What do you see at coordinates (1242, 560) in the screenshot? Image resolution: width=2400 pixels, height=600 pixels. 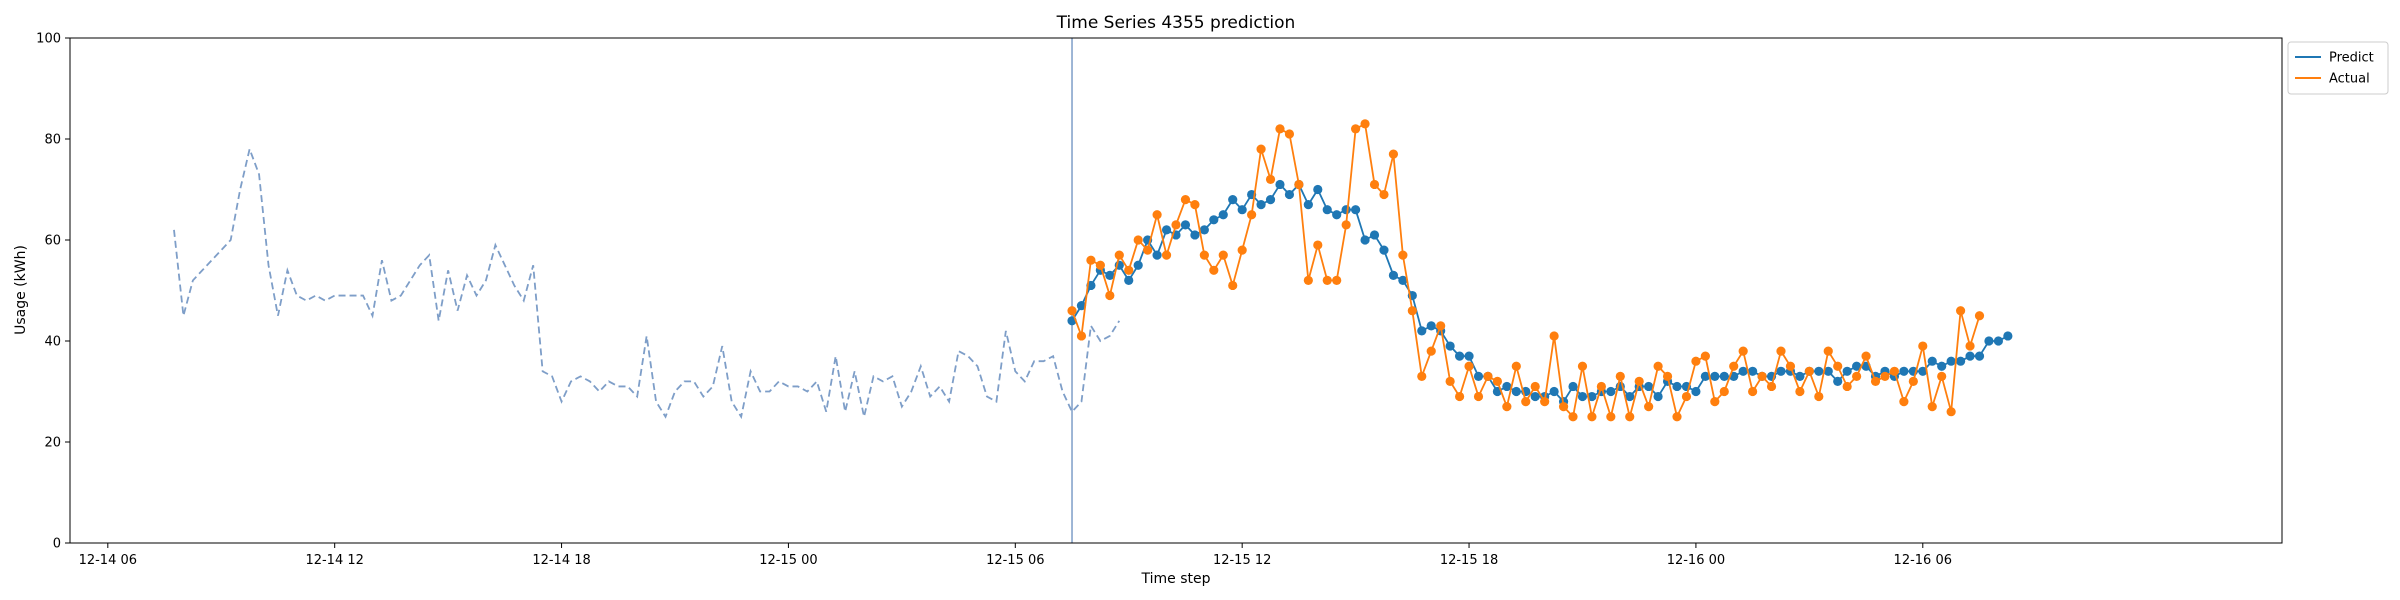 I see `x-tick-label: 12-15 12` at bounding box center [1242, 560].